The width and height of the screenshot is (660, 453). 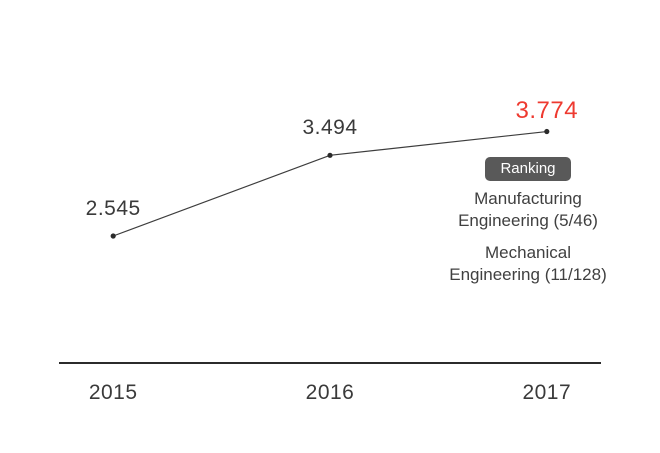 I want to click on value-label-highlight: 3.774, so click(x=547, y=110).